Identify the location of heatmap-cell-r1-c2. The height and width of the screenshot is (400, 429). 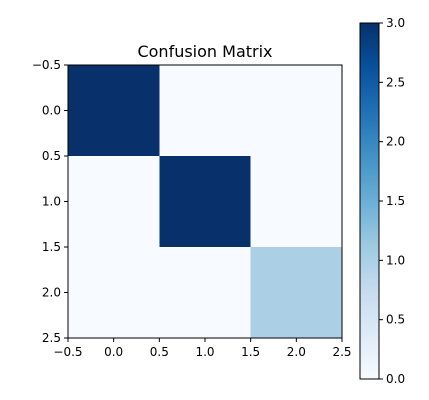
(296, 201).